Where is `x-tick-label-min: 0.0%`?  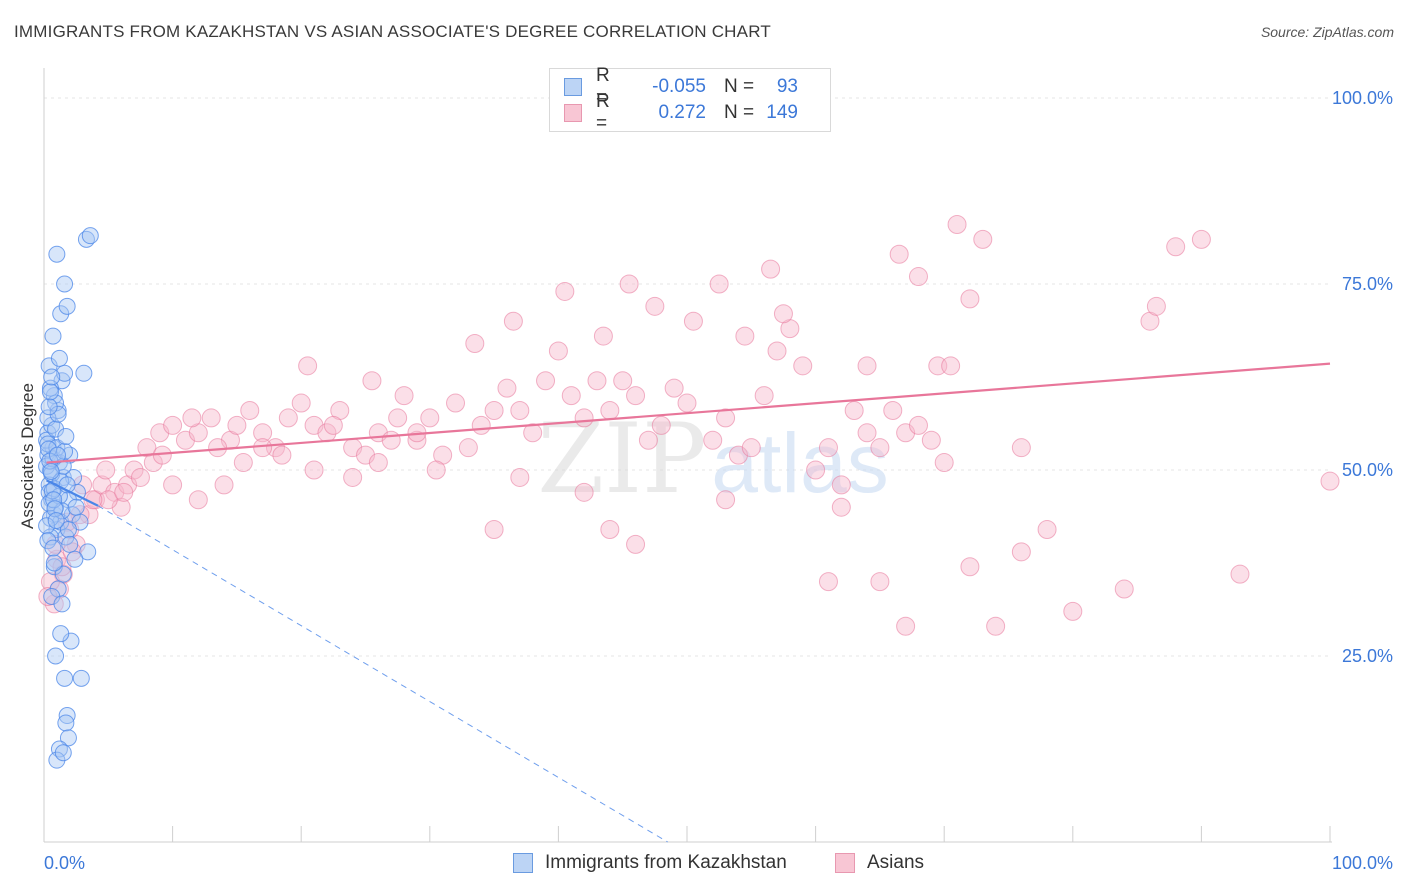
x-tick-label-min: 0.0% is located at coordinates (64, 863).